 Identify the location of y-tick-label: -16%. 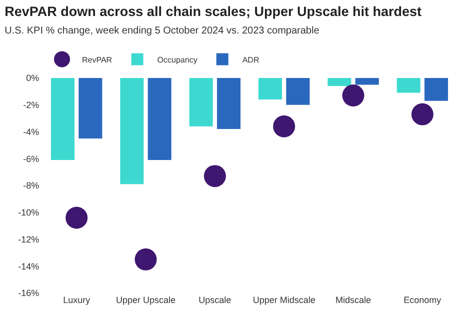
(29, 293).